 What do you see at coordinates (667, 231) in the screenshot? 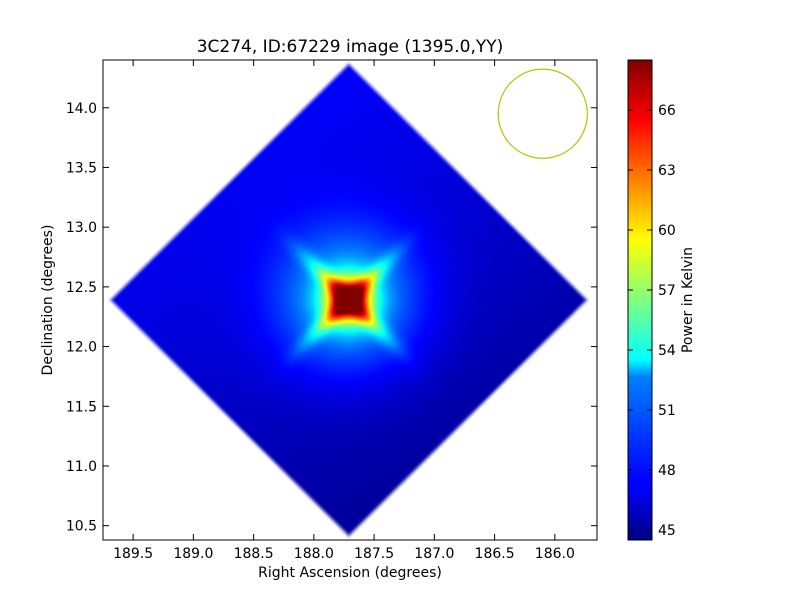
I see `colorbar-tick-label: 60` at bounding box center [667, 231].